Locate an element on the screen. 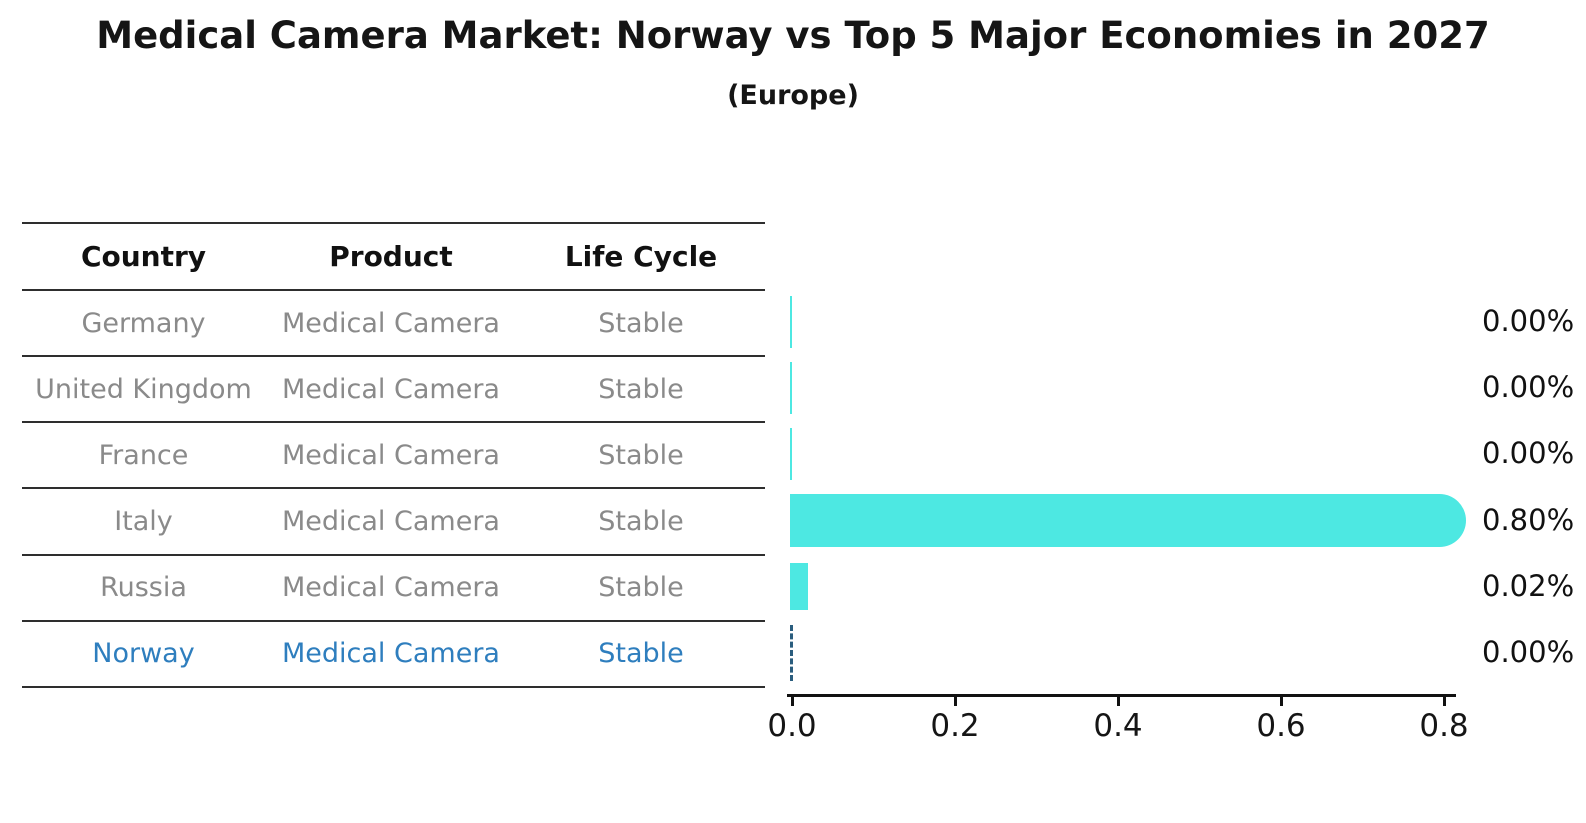 Image resolution: width=1586 pixels, height=823 pixels. x-axis-tick-label: 0.8 is located at coordinates (1444, 726).